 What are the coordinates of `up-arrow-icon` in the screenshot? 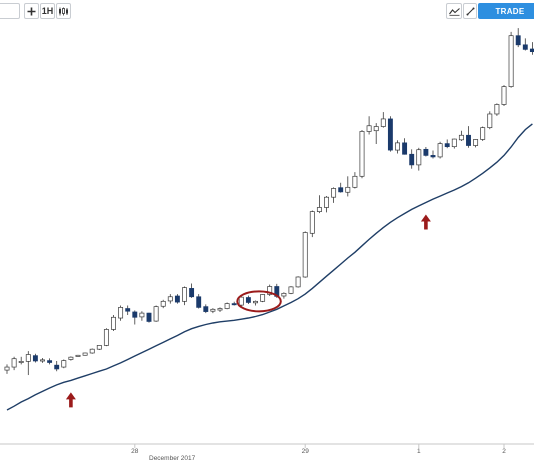 It's located at (425, 222).